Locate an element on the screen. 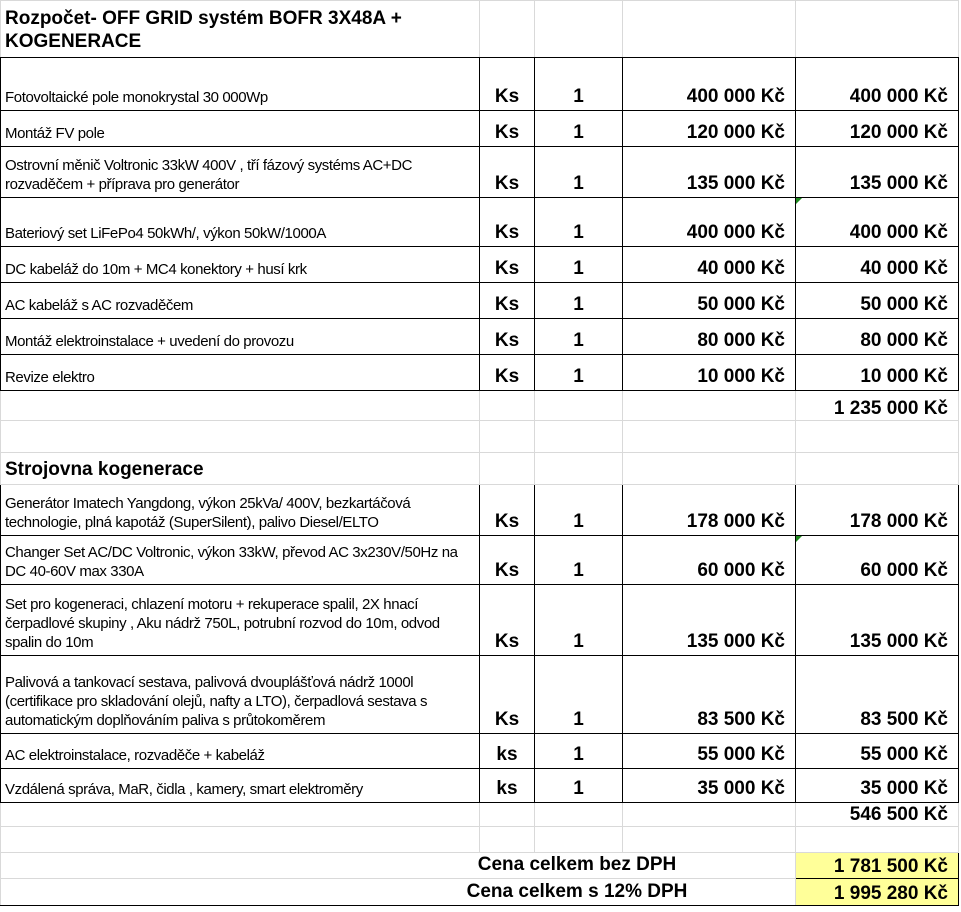  item-unit-price: 50 000 Kč is located at coordinates (709, 300).